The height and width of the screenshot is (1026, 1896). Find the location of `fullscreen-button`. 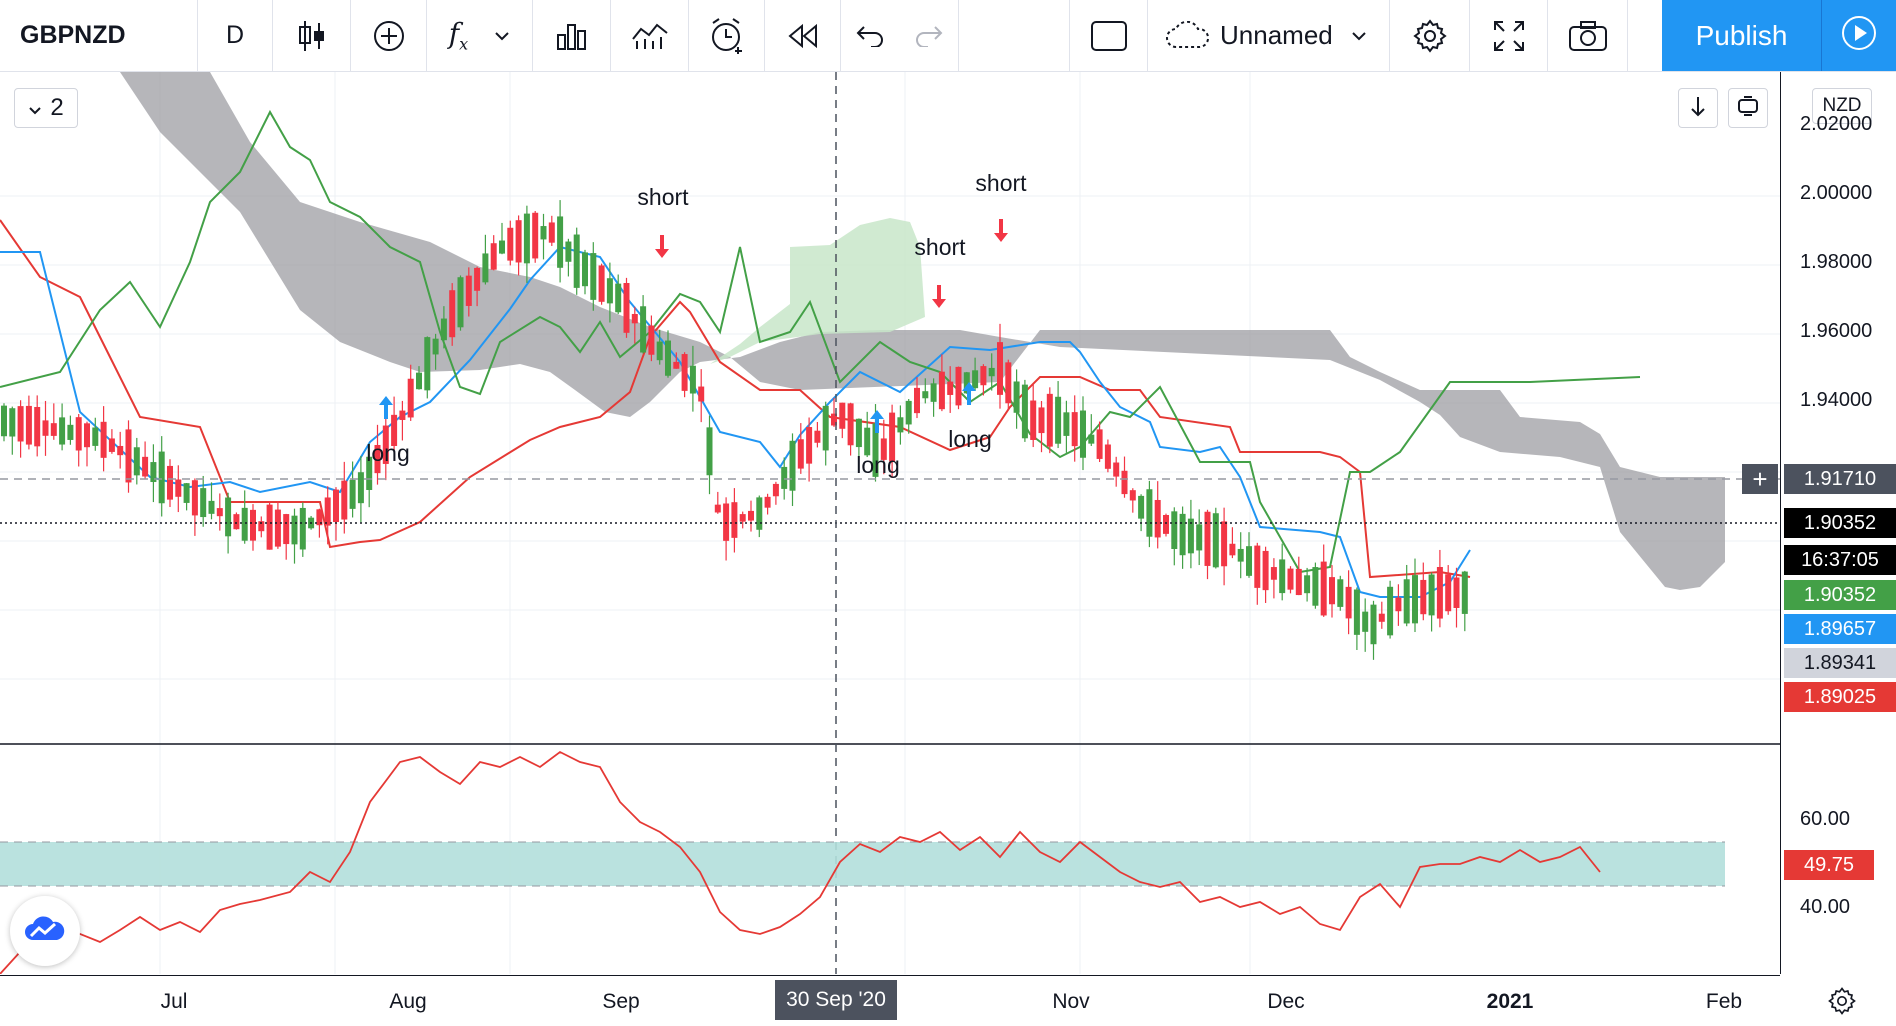

fullscreen-button is located at coordinates (1509, 35).